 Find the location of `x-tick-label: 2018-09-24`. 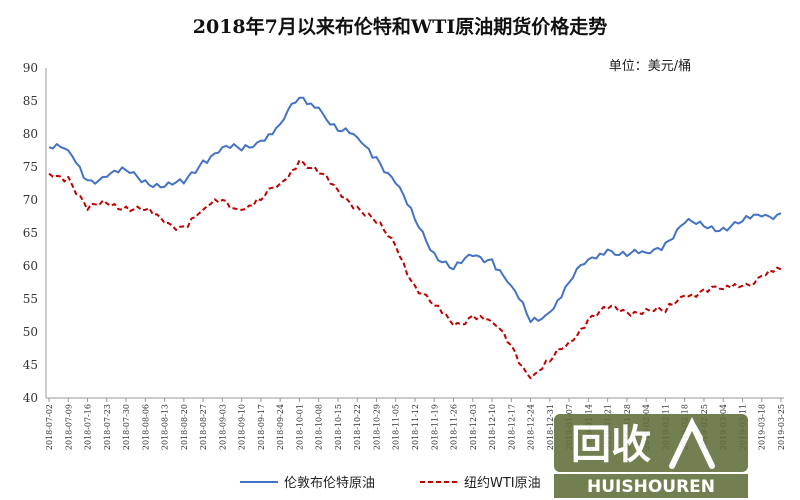

x-tick-label: 2018-09-24 is located at coordinates (280, 427).